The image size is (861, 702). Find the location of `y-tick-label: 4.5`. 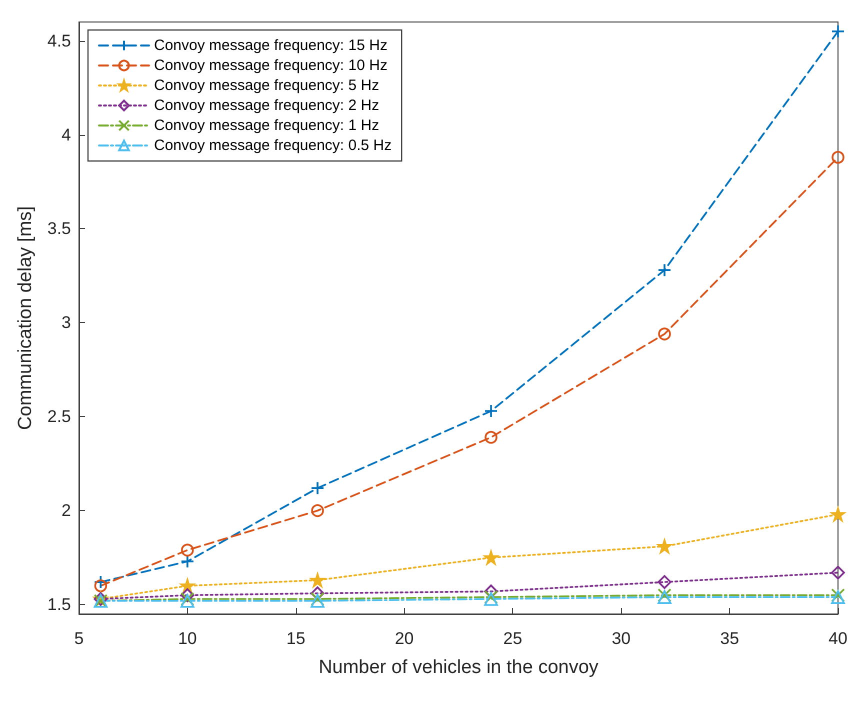

y-tick-label: 4.5 is located at coordinates (59, 40).